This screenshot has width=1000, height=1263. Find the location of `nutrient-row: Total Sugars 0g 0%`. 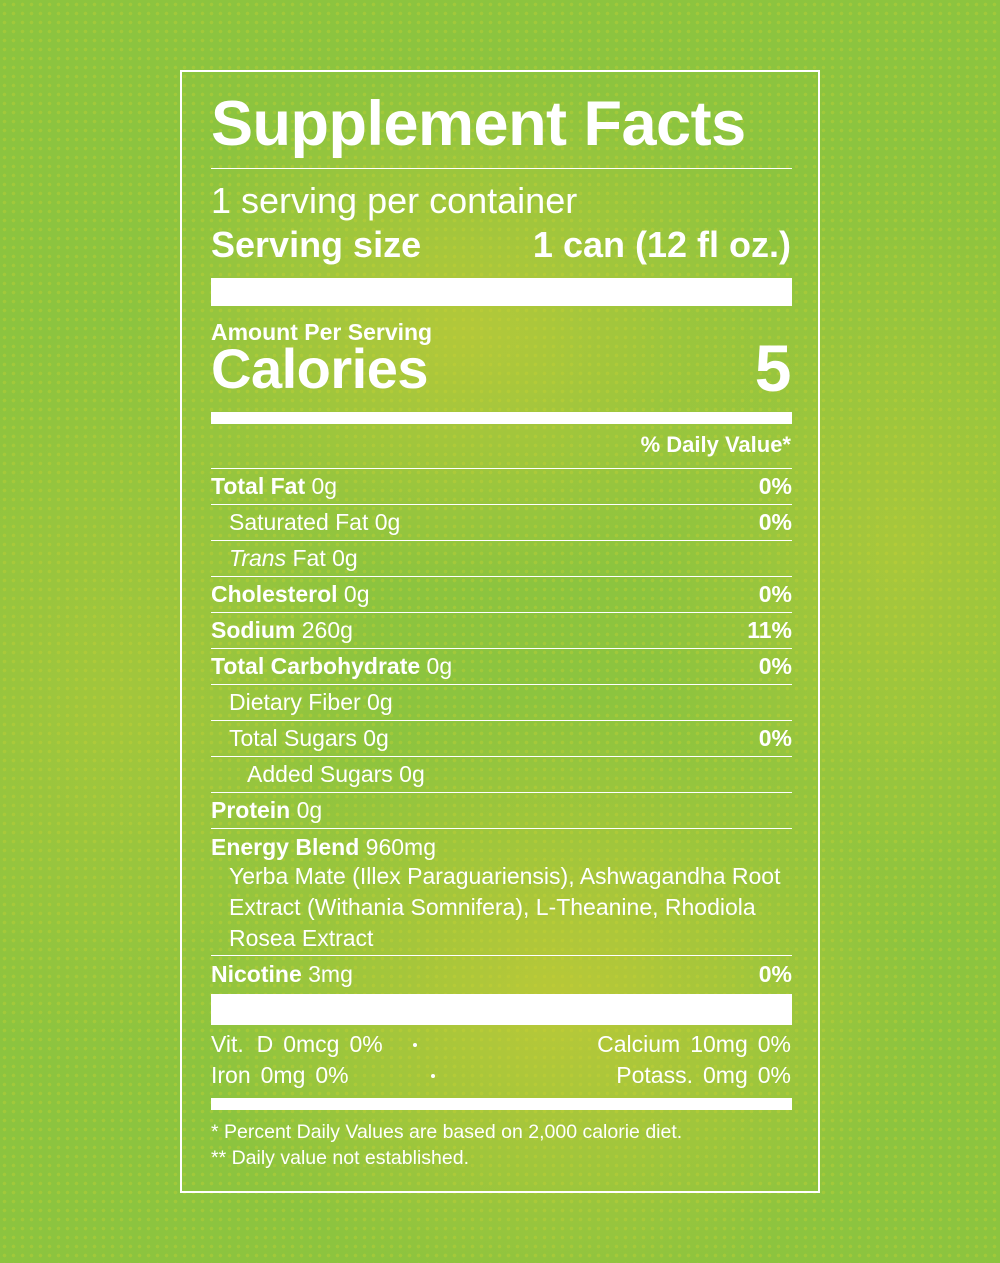

nutrient-row: Total Sugars 0g 0% is located at coordinates (501, 739).